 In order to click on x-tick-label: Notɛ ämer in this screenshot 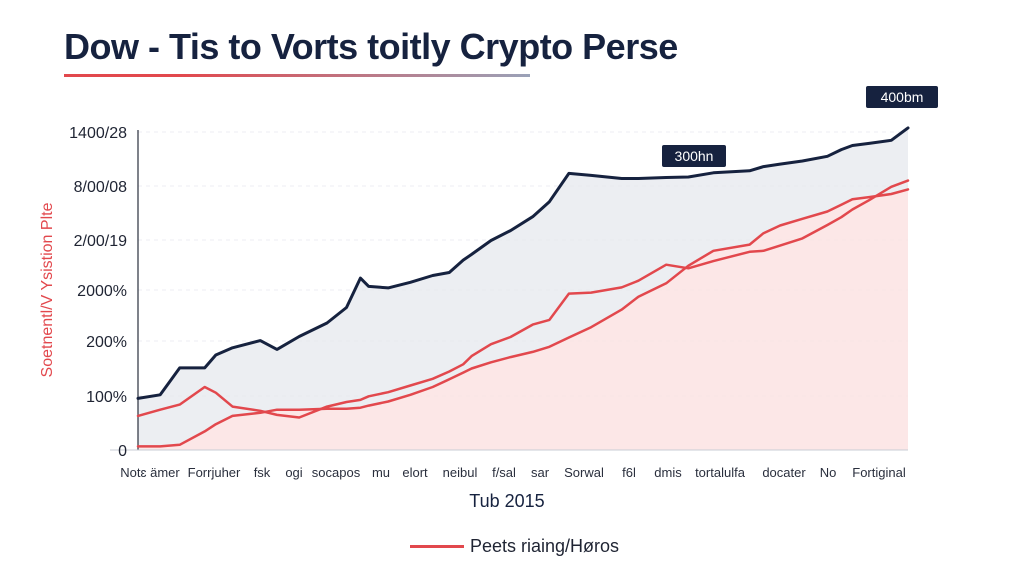, I will do `click(150, 472)`.